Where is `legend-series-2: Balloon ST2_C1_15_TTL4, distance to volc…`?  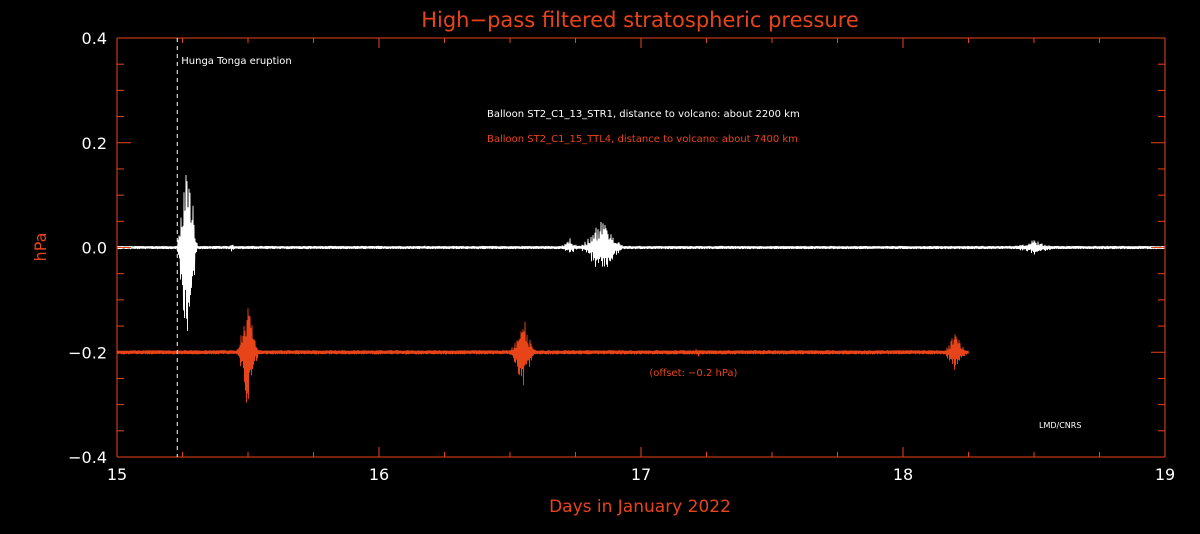 legend-series-2: Balloon ST2_C1_15_TTL4, distance to volc… is located at coordinates (642, 139).